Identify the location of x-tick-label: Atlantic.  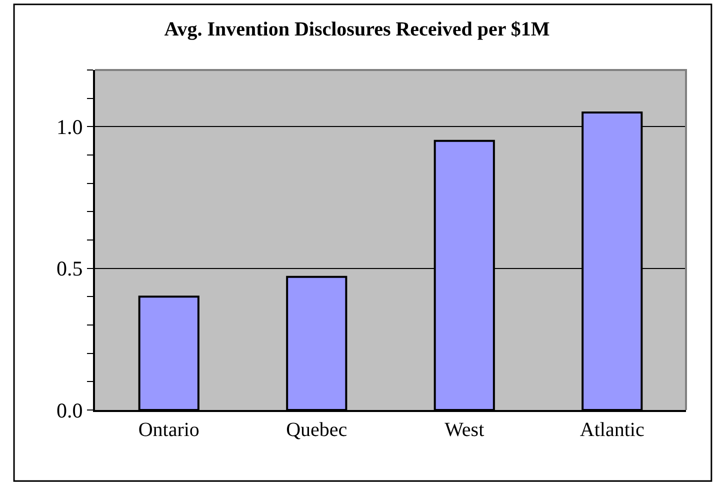
(612, 430).